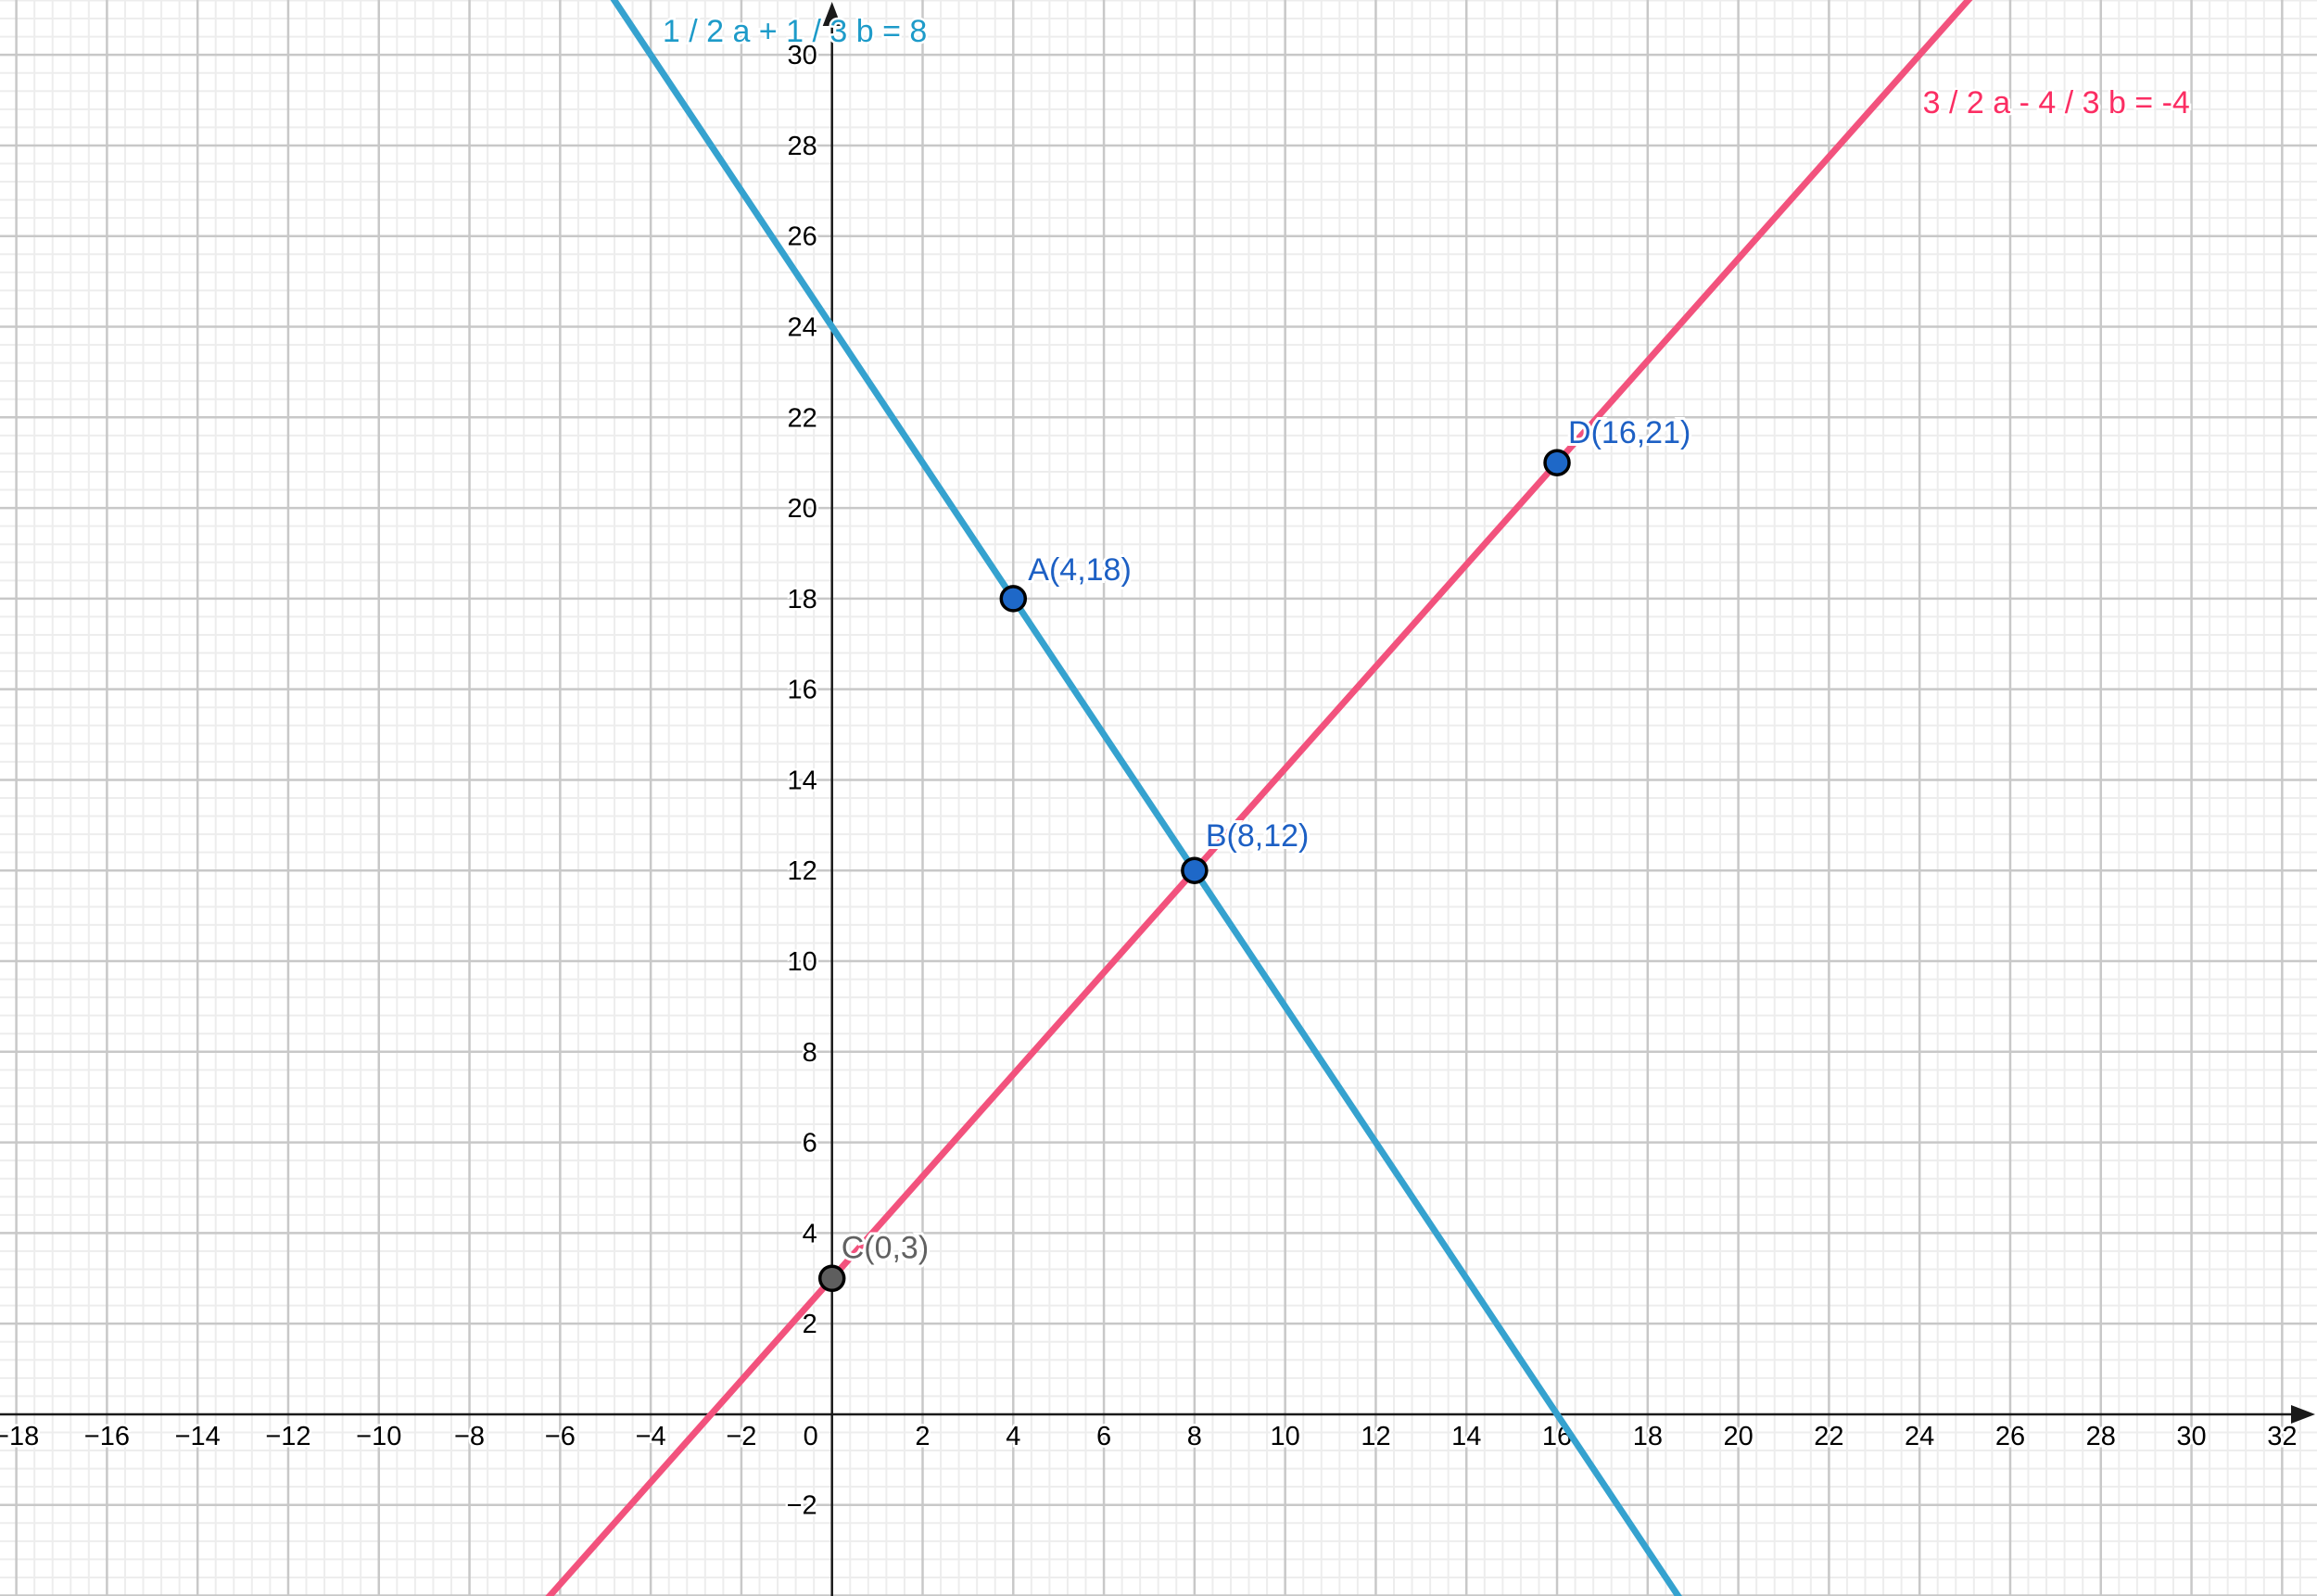 This screenshot has height=1596, width=2317. Describe the element at coordinates (1103, 1436) in the screenshot. I see `x-tick-label: 6` at that location.